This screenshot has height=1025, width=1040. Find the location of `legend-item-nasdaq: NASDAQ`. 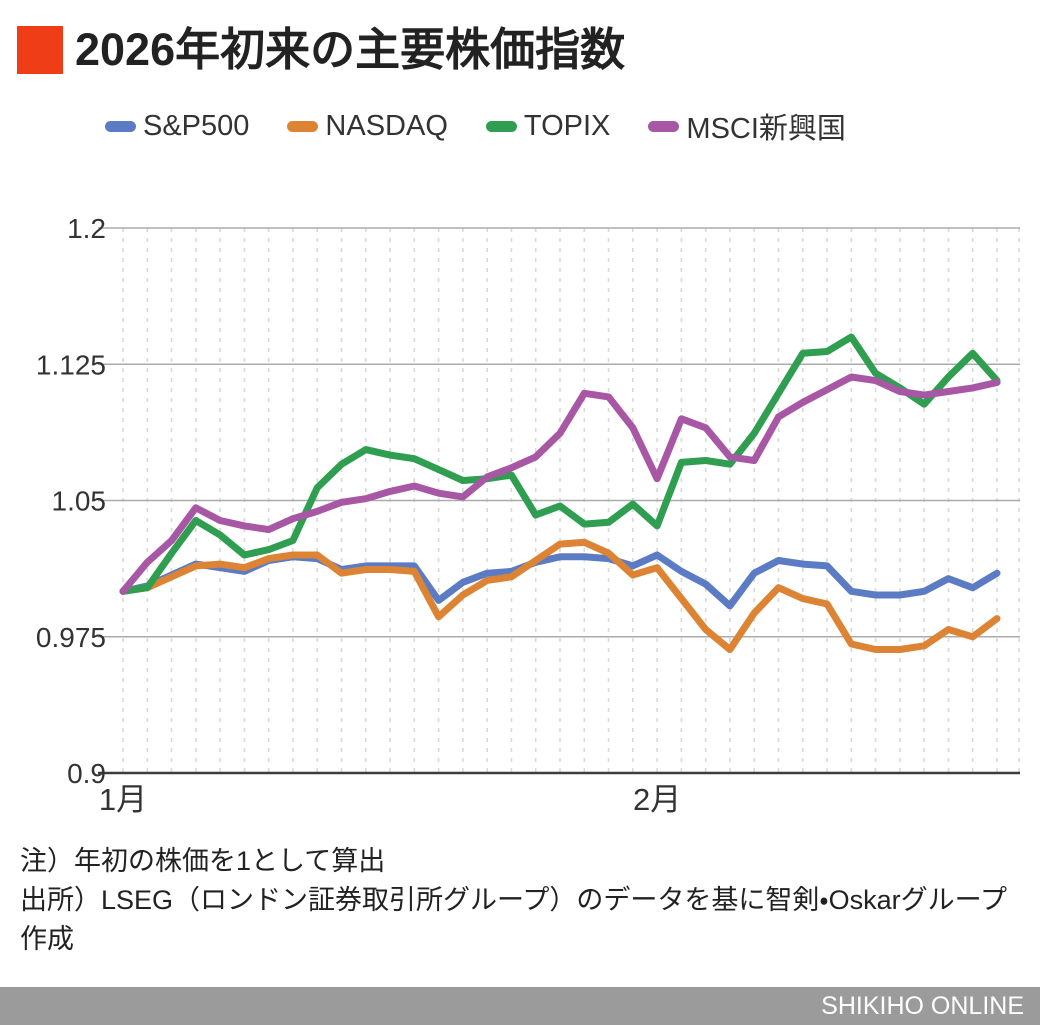

legend-item-nasdaq: NASDAQ is located at coordinates (367, 126).